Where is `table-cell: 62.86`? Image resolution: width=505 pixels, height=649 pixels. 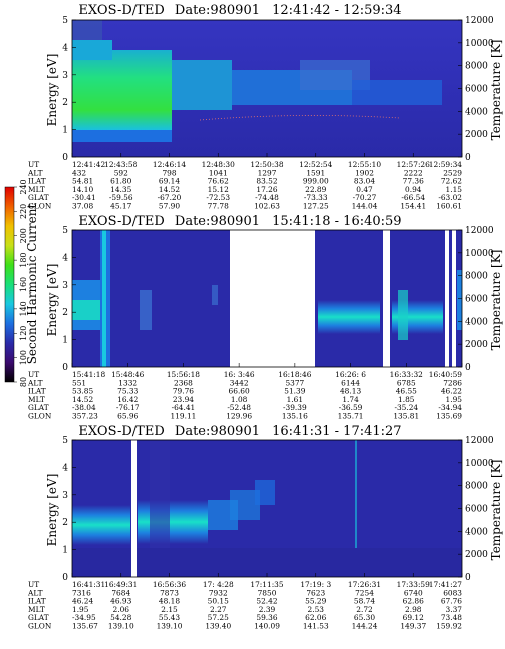
table-cell: 62.86 is located at coordinates (413, 601).